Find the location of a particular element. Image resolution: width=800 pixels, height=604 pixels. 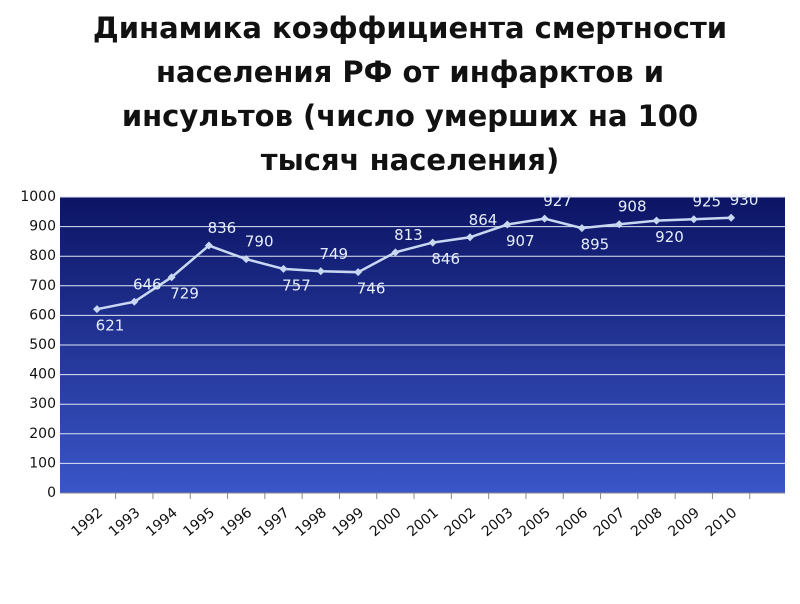

data-label: 895 is located at coordinates (595, 245).